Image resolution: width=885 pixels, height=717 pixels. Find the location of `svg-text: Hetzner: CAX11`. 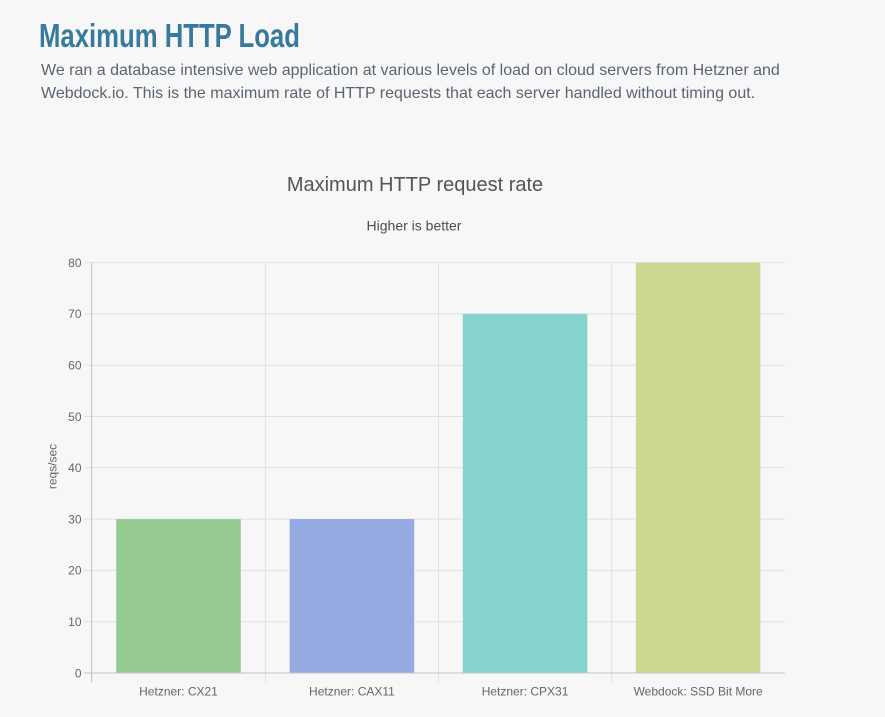

svg-text: Hetzner: CAX11 is located at coordinates (352, 692).